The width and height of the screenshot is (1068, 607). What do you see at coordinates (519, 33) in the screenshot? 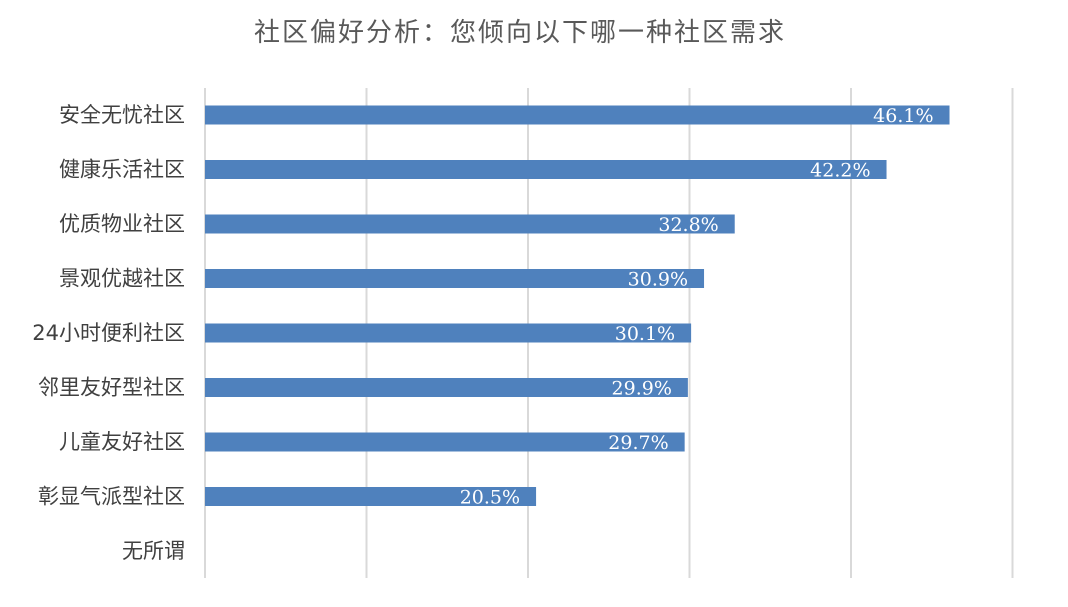
I see `chart-title: 社区偏好分析：您倾向以下哪一种社区需求` at bounding box center [519, 33].